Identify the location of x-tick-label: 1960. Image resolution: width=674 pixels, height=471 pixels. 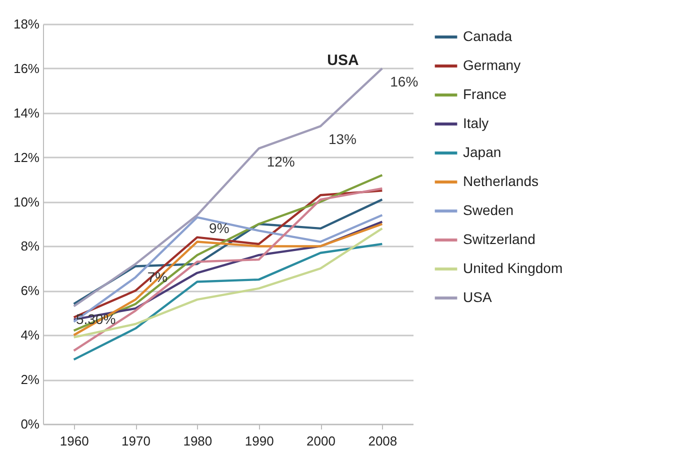
(74, 441).